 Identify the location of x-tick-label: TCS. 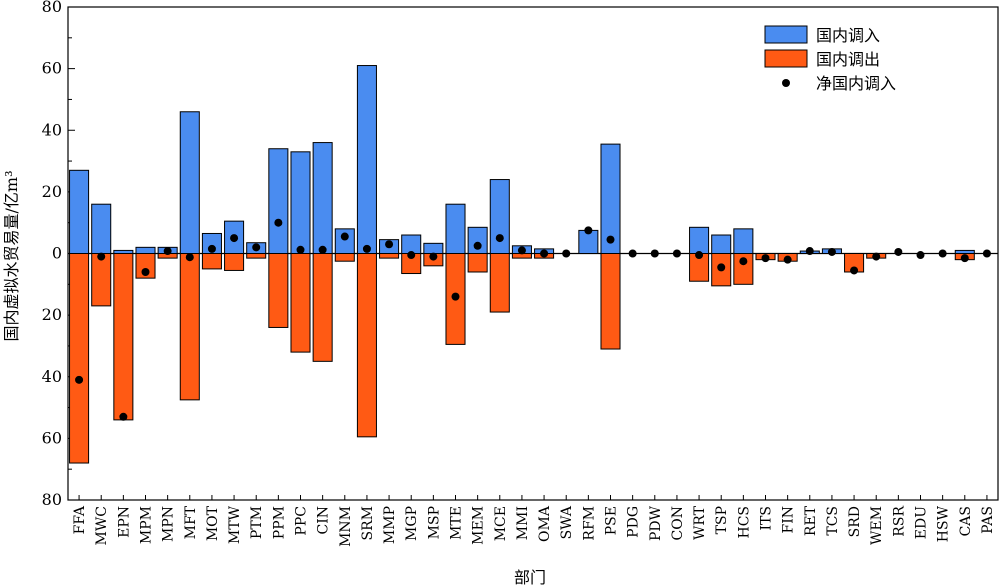
(833, 521).